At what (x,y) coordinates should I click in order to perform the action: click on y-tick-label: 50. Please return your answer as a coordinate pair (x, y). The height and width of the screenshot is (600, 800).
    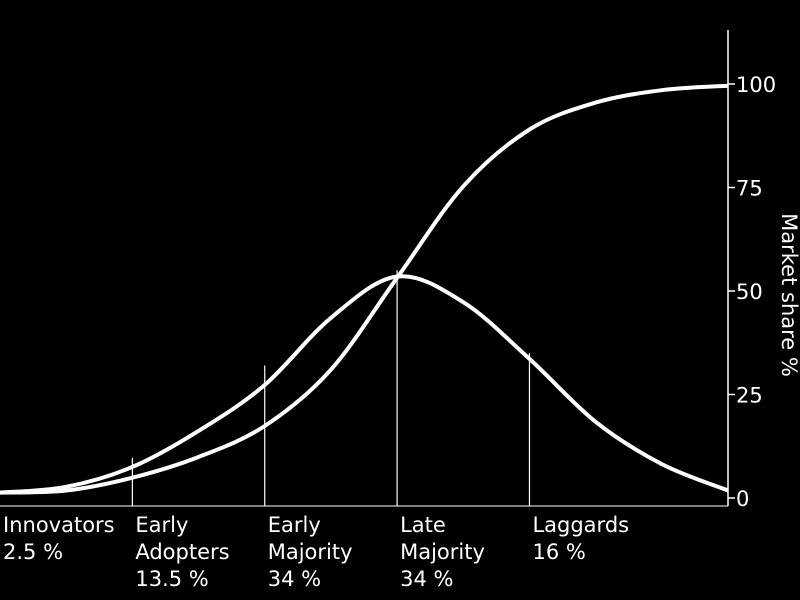
    Looking at the image, I should click on (749, 292).